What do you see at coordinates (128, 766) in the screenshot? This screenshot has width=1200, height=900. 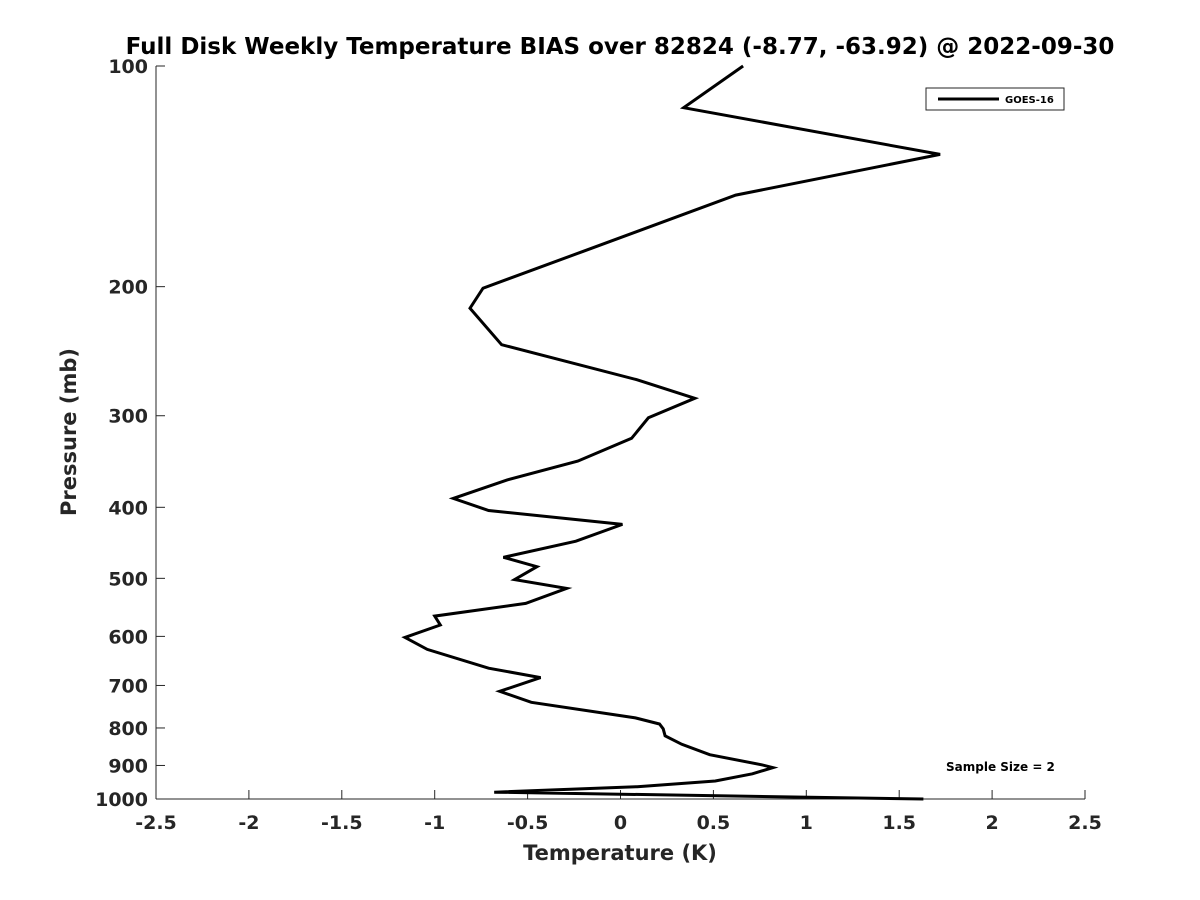 I see `y-tick-label: 900` at bounding box center [128, 766].